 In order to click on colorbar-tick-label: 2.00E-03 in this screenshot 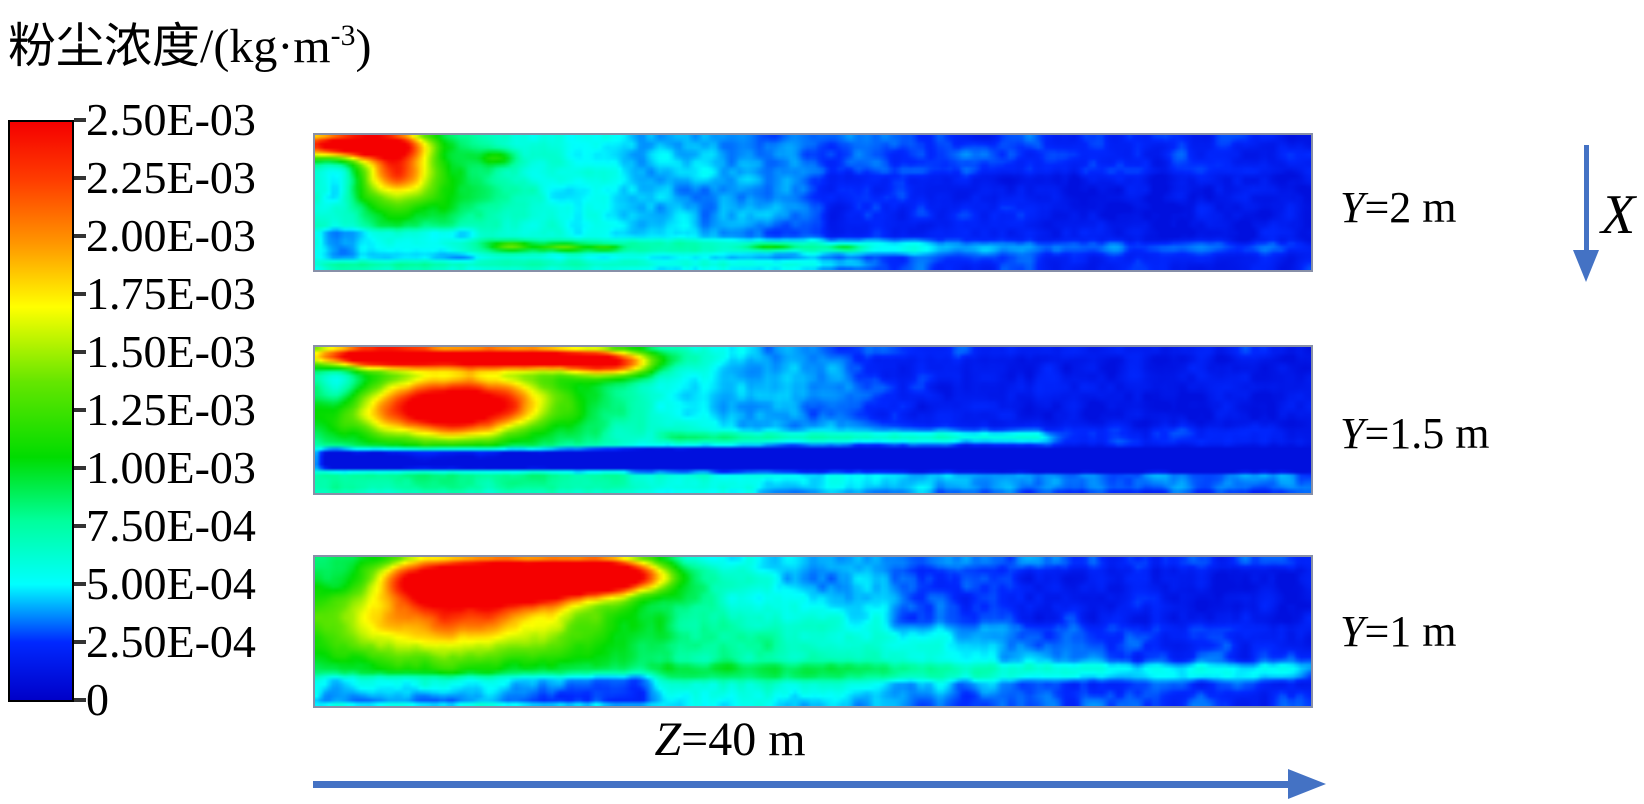, I will do `click(171, 235)`.